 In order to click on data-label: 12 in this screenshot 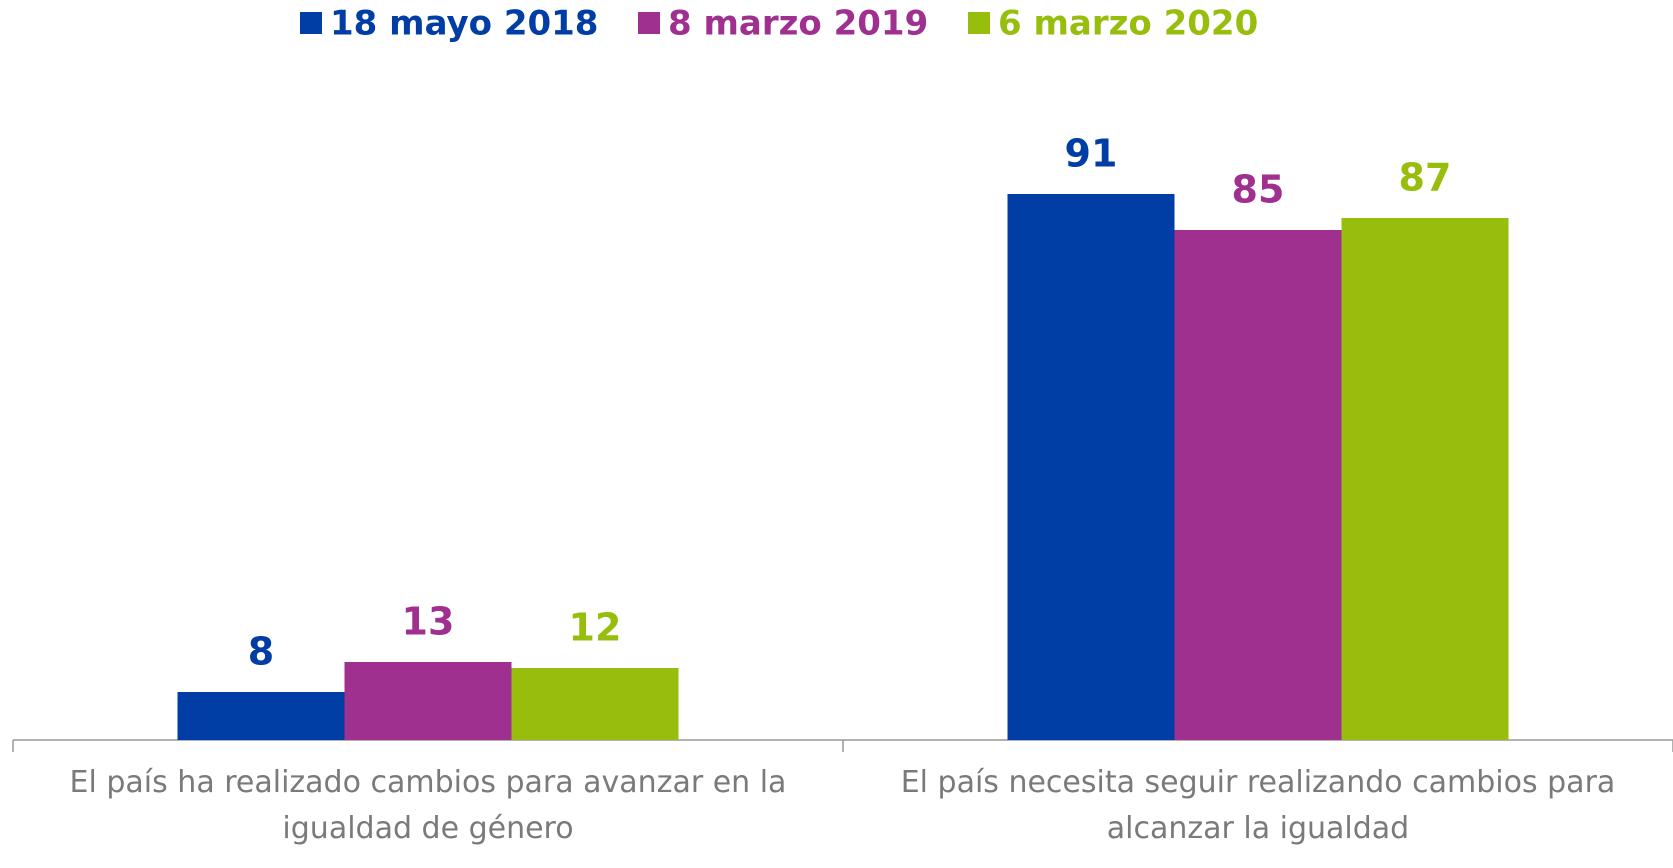, I will do `click(595, 628)`.